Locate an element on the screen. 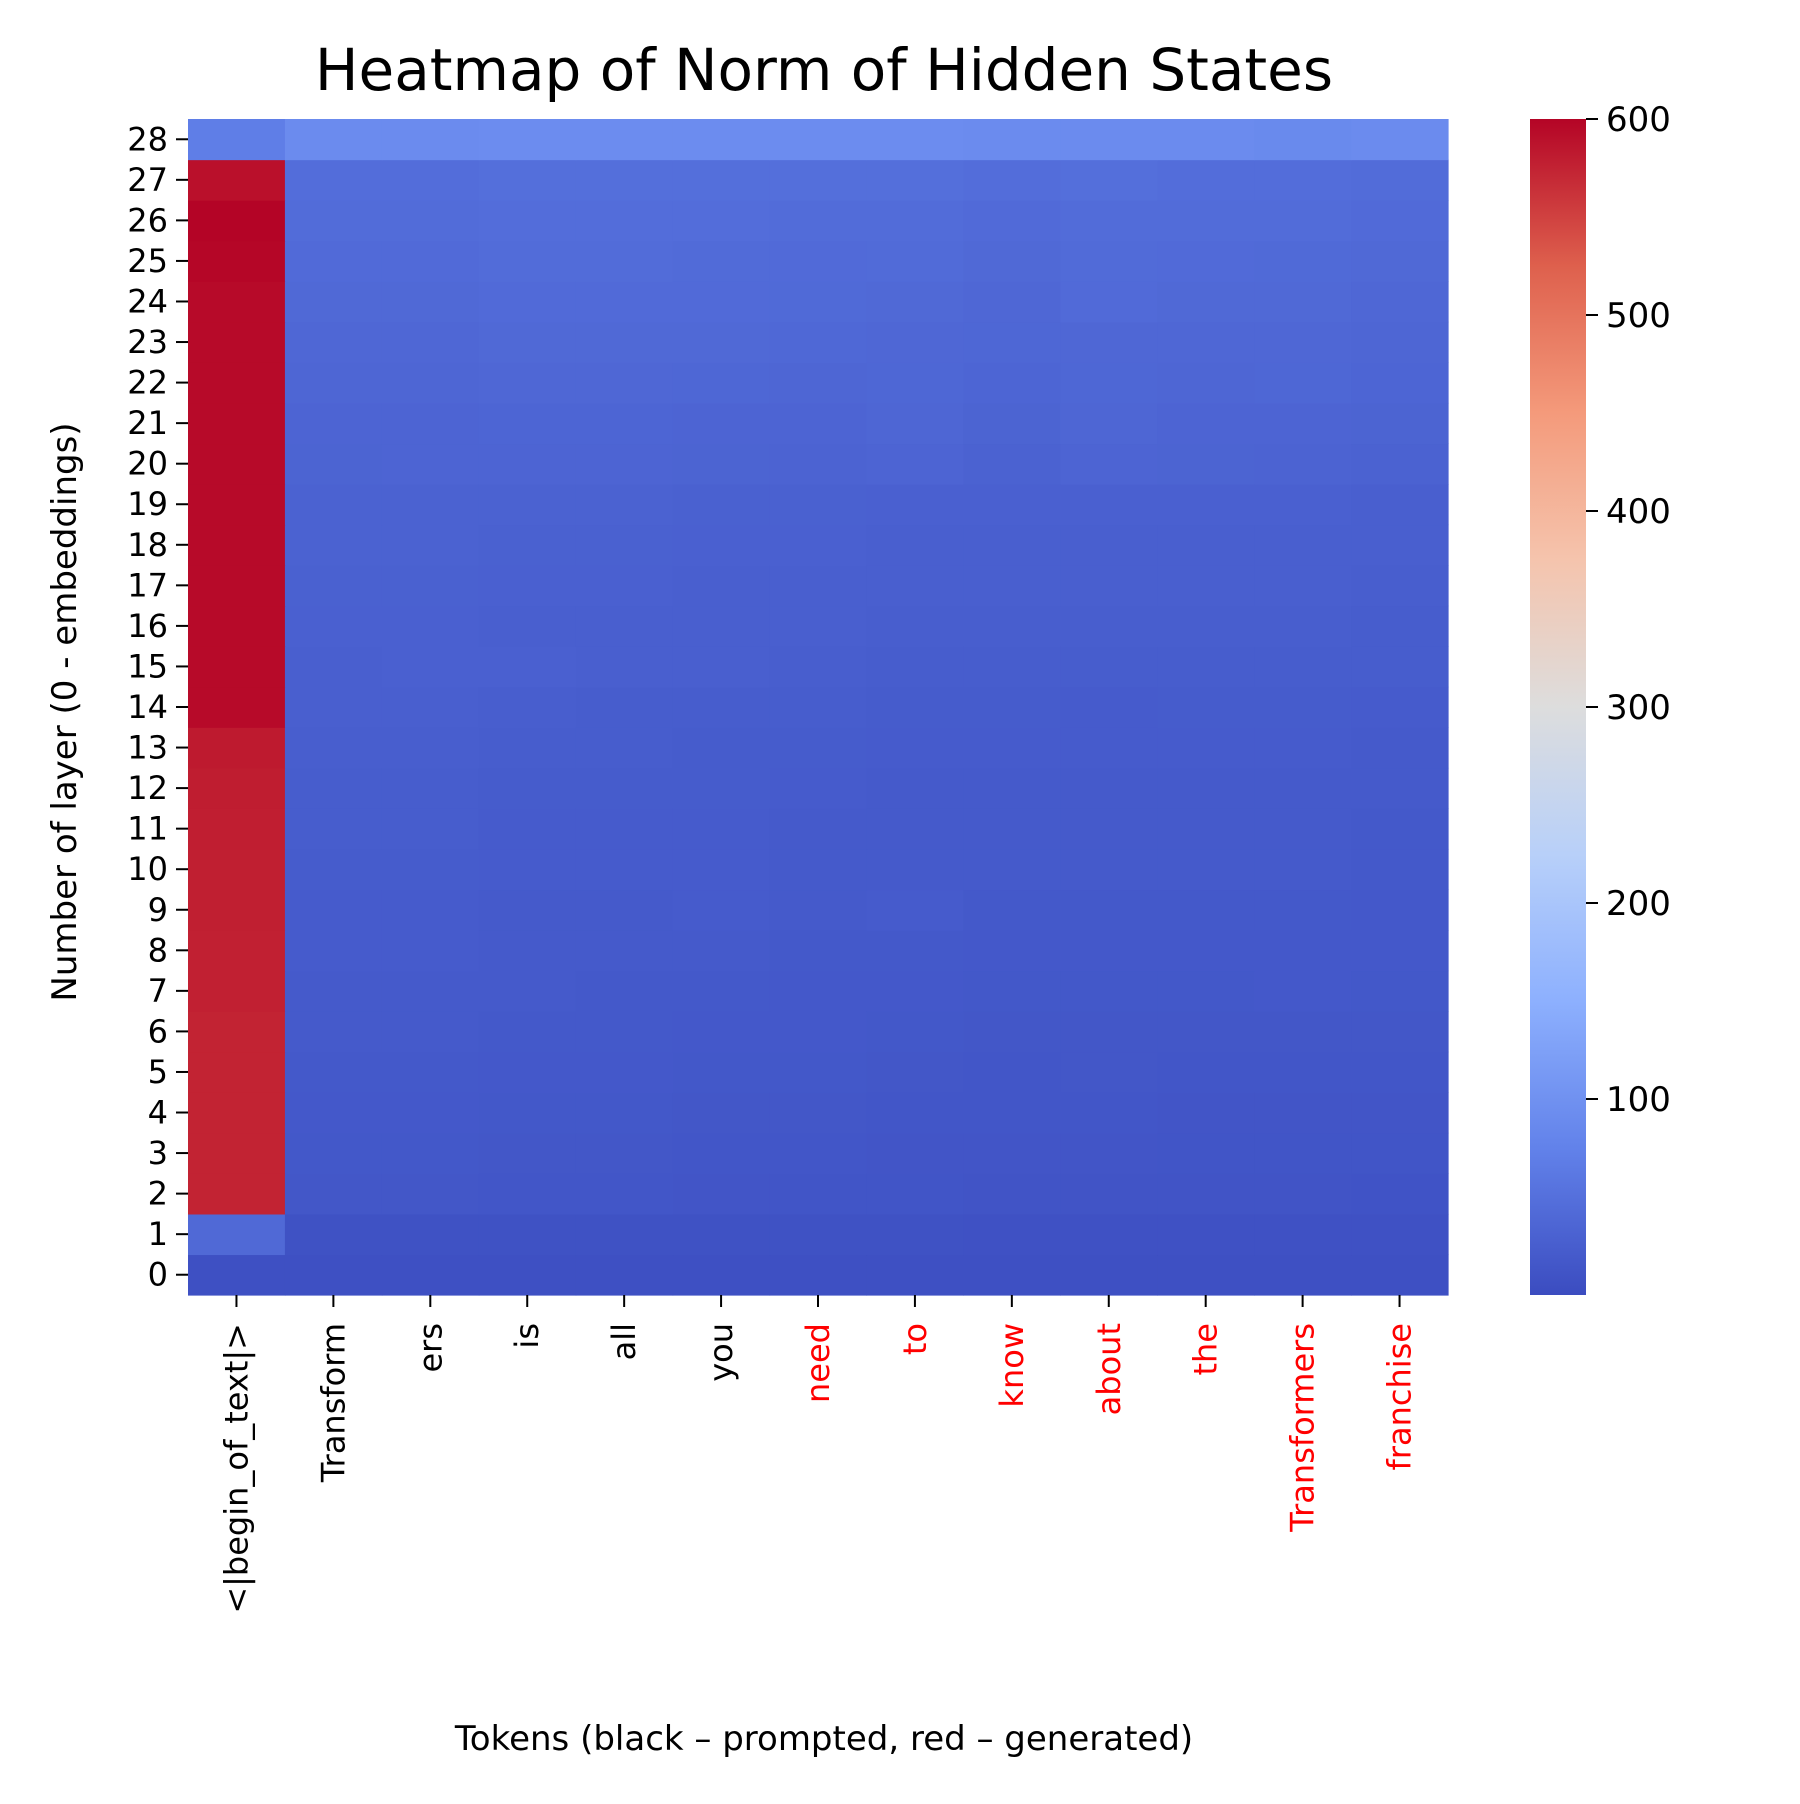  y-tick-label: 17 is located at coordinates (147, 585).